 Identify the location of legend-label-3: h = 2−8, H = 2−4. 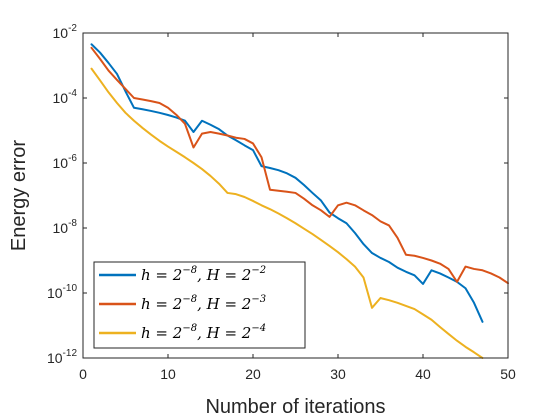
(203, 332).